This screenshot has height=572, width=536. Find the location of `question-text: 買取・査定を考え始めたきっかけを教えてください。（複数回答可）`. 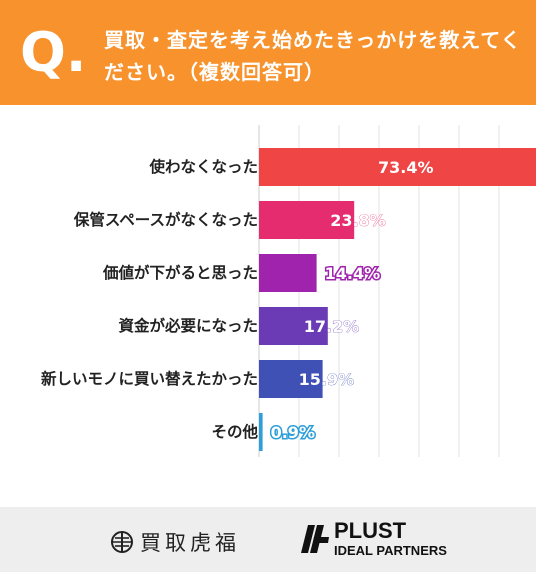

question-text: 買取・査定を考え始めたきっかけを教えてください。（複数回答可） is located at coordinates (313, 56).